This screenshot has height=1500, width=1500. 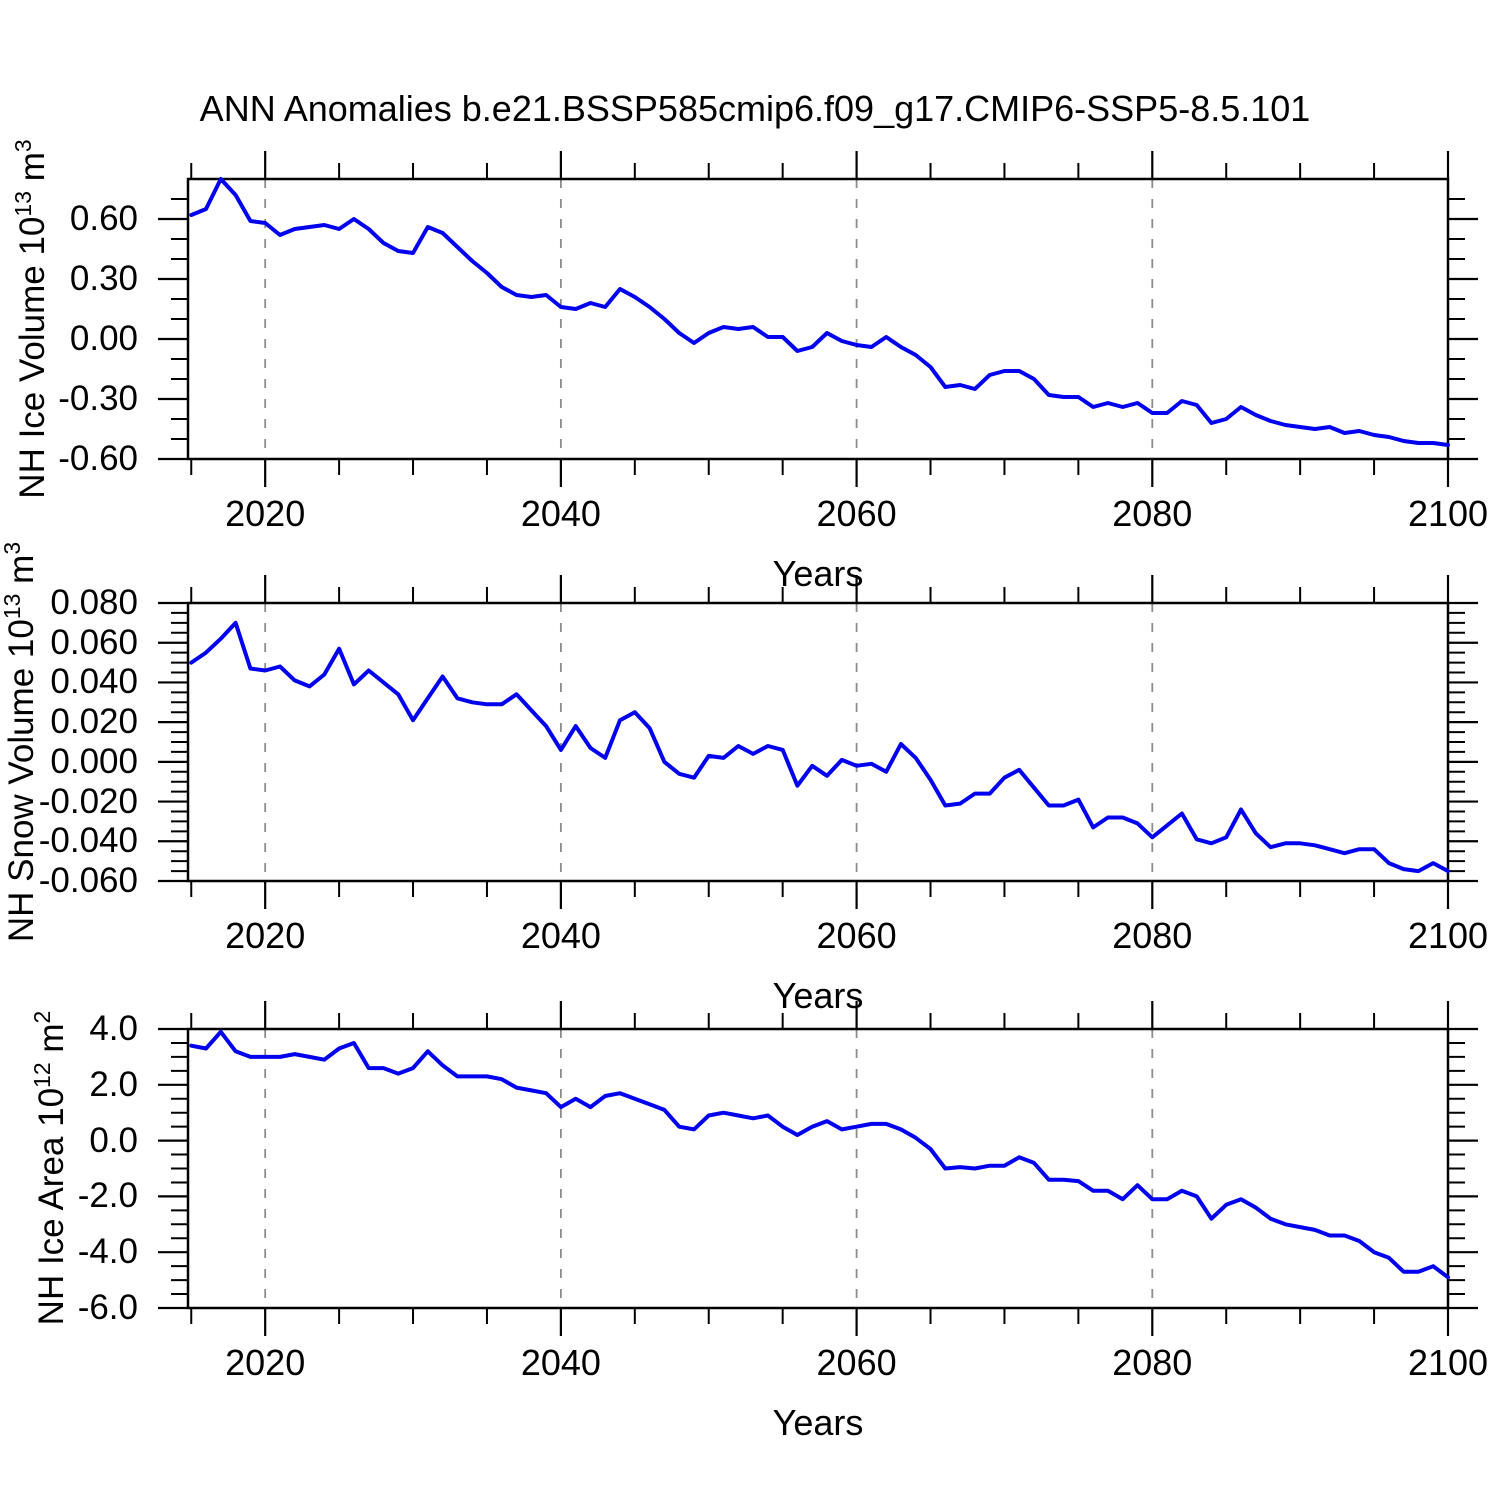 What do you see at coordinates (98, 398) in the screenshot?
I see `ytick-label: -0.30` at bounding box center [98, 398].